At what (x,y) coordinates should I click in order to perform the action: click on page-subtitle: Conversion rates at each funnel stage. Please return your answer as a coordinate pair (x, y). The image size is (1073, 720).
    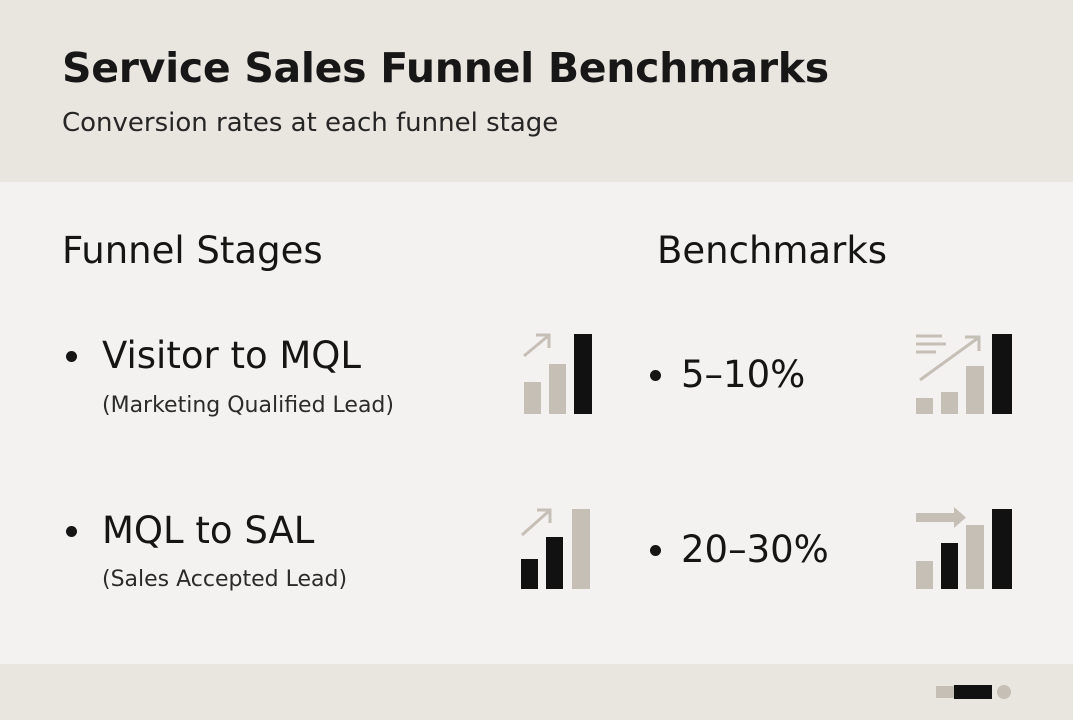
    Looking at the image, I should click on (310, 123).